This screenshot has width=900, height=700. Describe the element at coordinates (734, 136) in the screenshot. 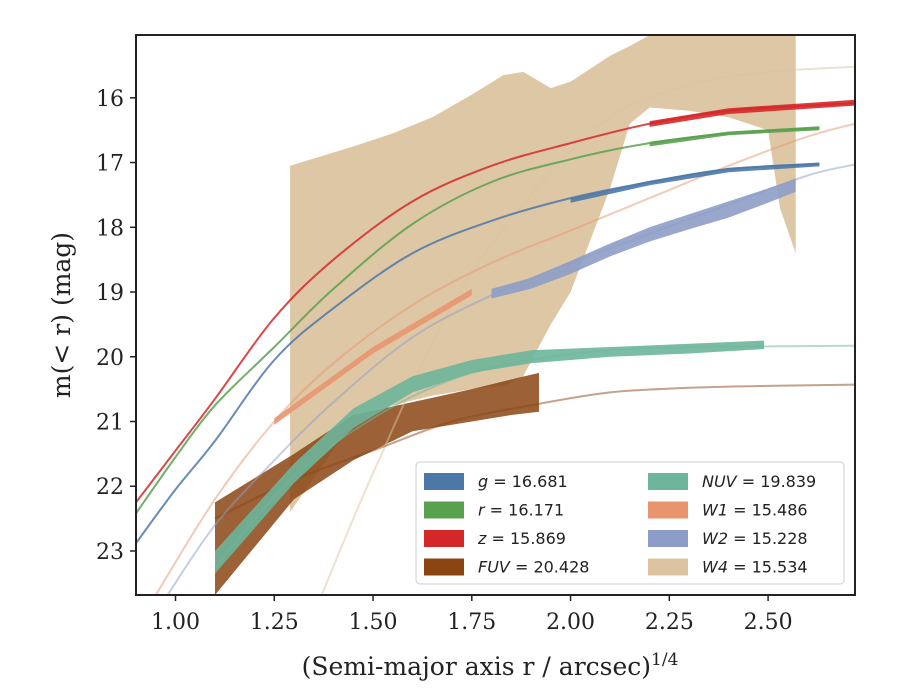

I see `band-r` at that location.